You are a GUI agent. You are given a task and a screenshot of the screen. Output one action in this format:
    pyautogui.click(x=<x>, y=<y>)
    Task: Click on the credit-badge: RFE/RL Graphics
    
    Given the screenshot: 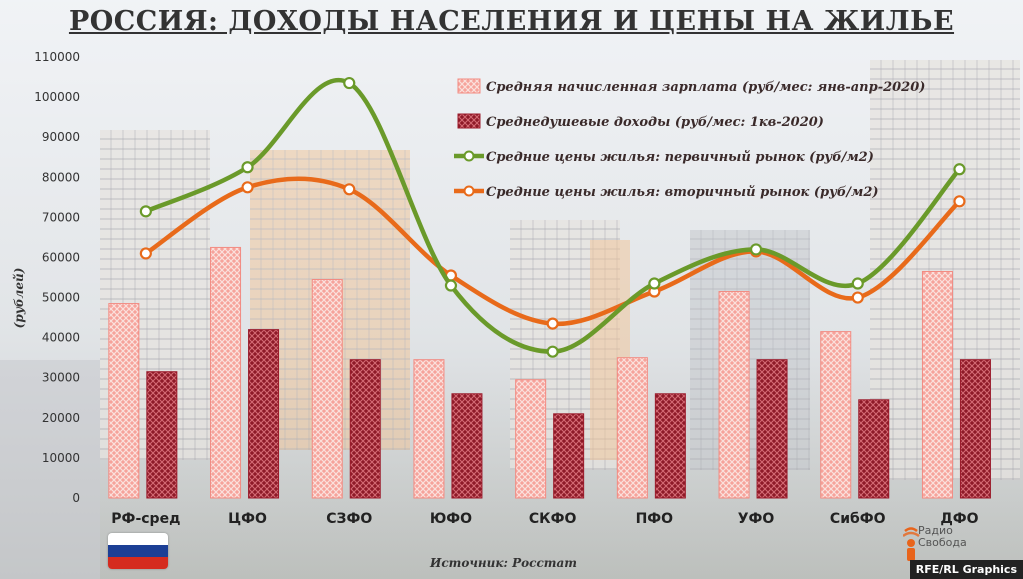 What is the action you would take?
    pyautogui.click(x=966, y=569)
    